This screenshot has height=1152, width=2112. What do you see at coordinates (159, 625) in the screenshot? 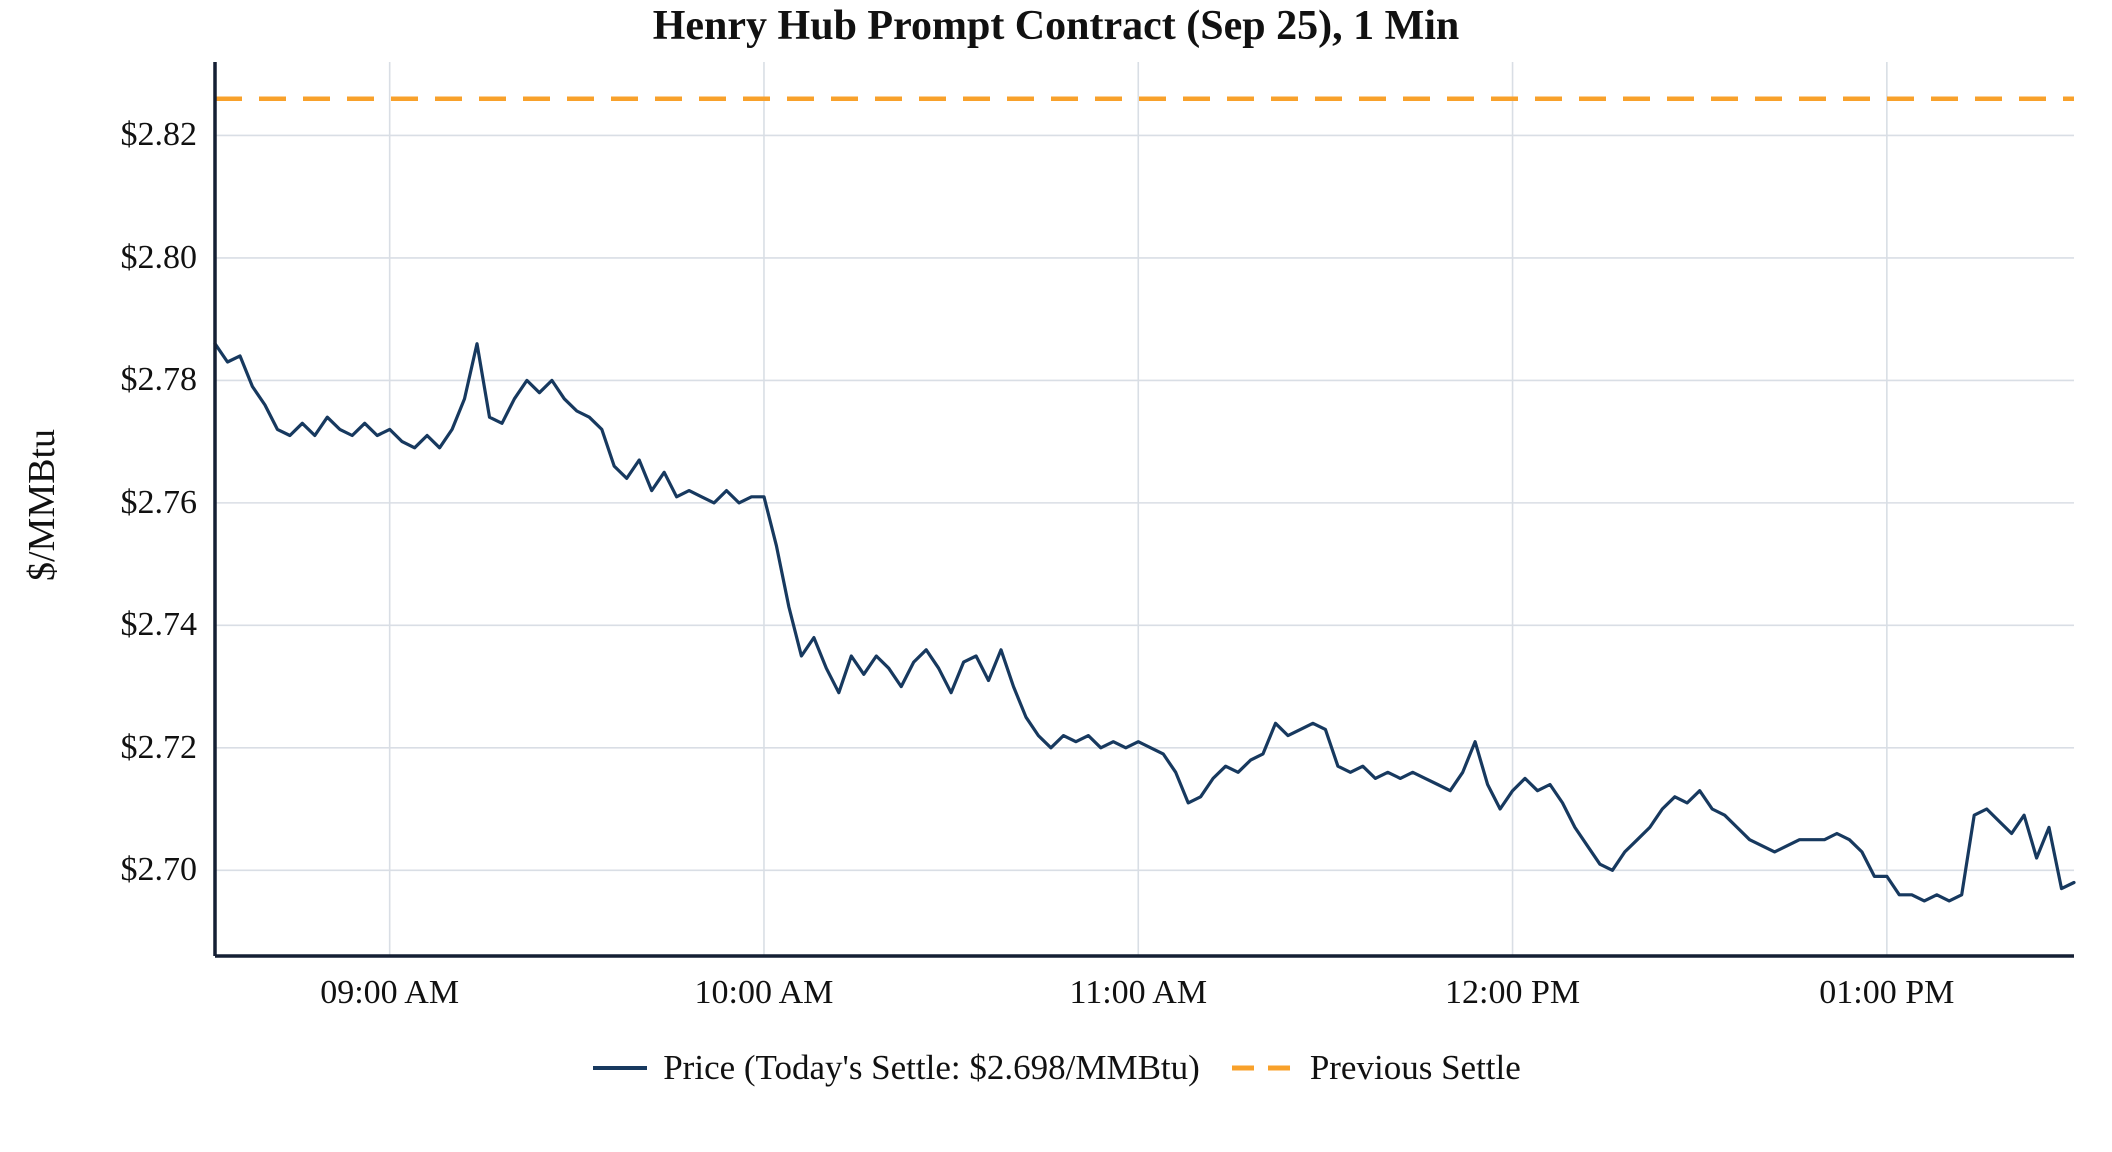
I see `y-tick-label: $2.74` at bounding box center [159, 625].